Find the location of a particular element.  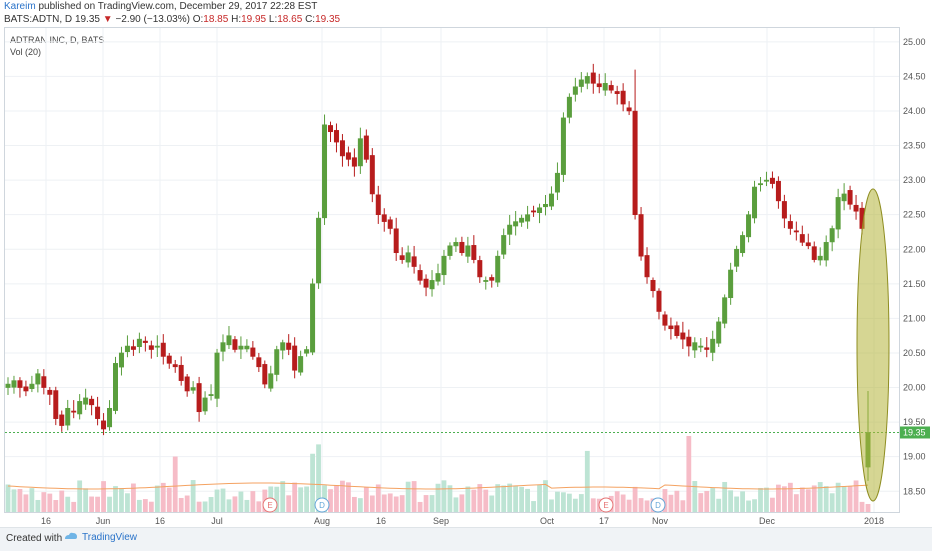

x-tick-label: Oct is located at coordinates (547, 521).